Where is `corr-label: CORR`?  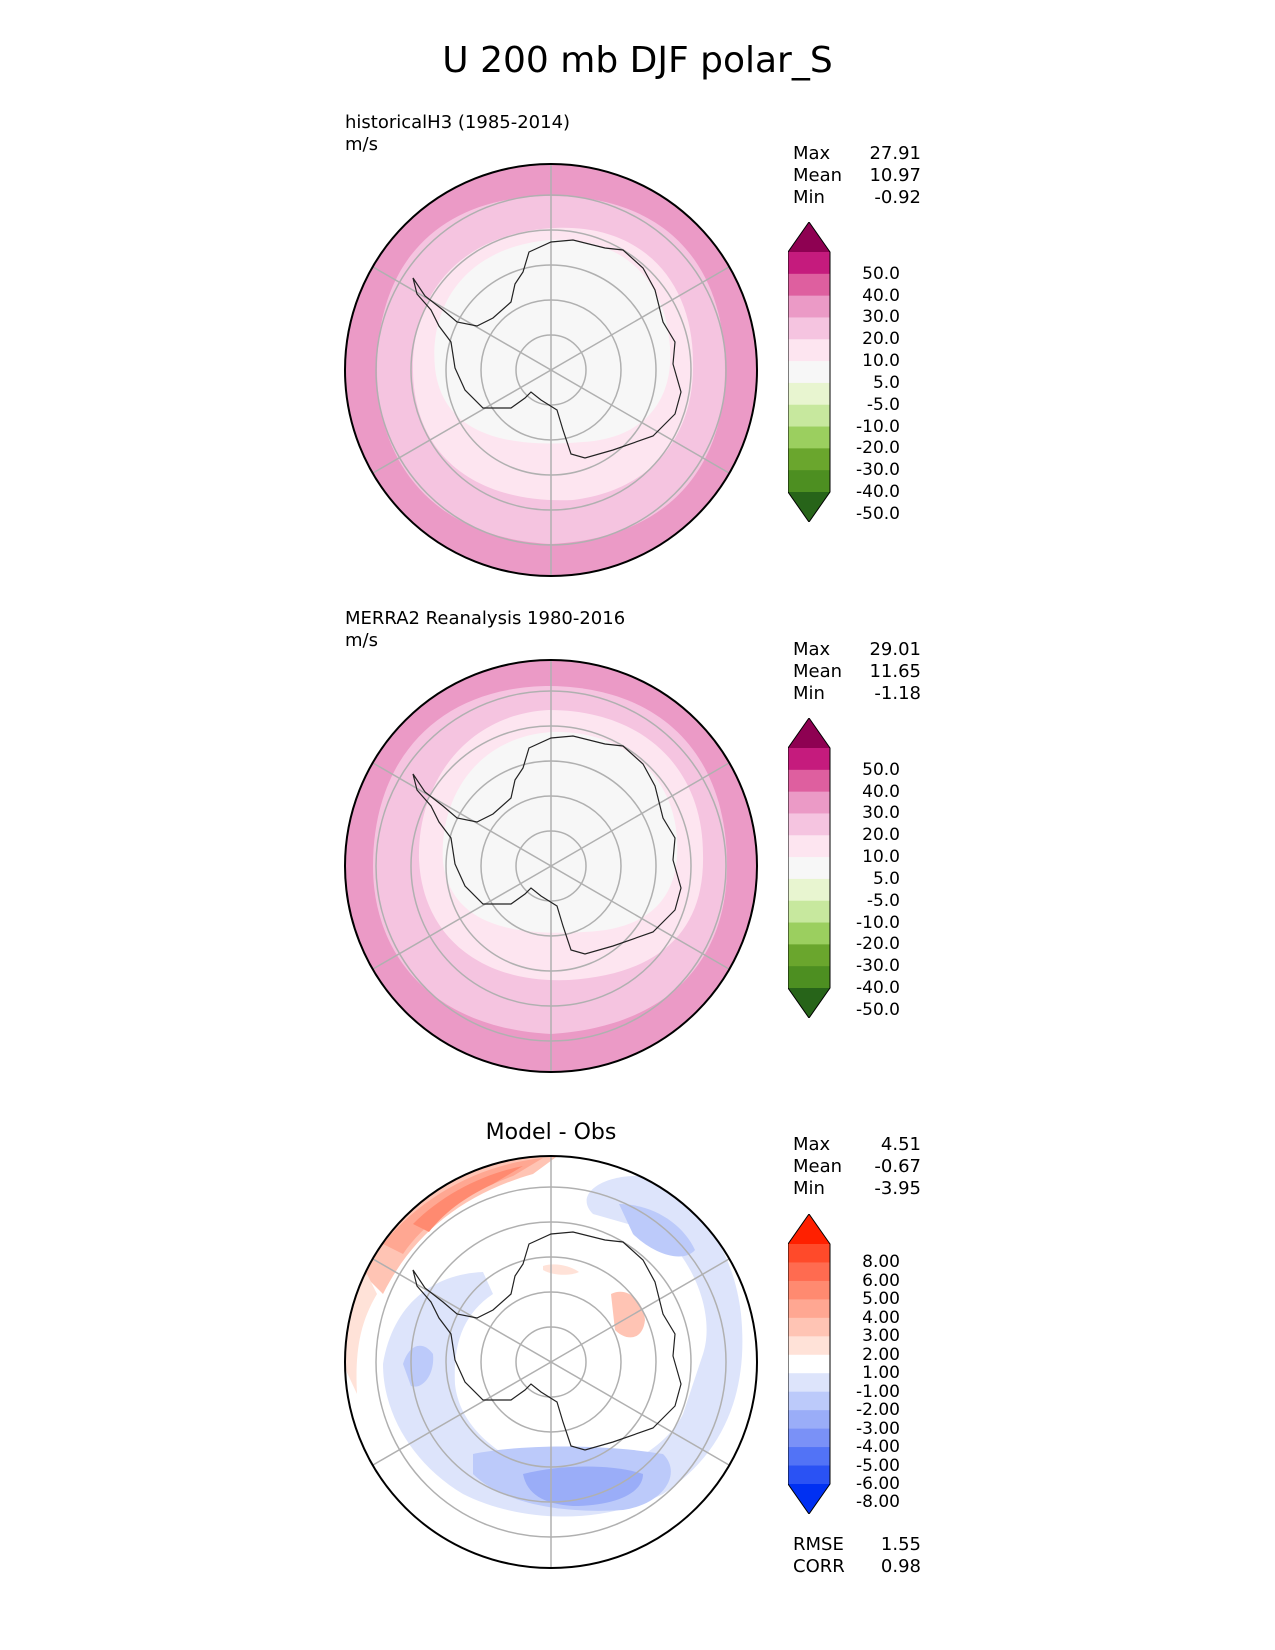 corr-label: CORR is located at coordinates (819, 1566).